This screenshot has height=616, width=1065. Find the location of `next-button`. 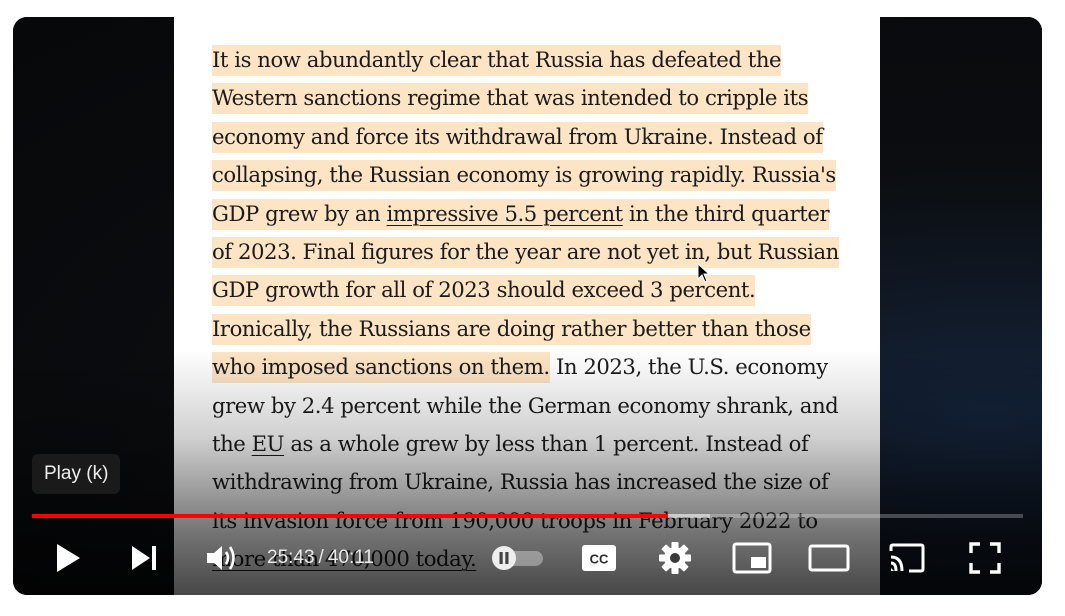

next-button is located at coordinates (144, 558).